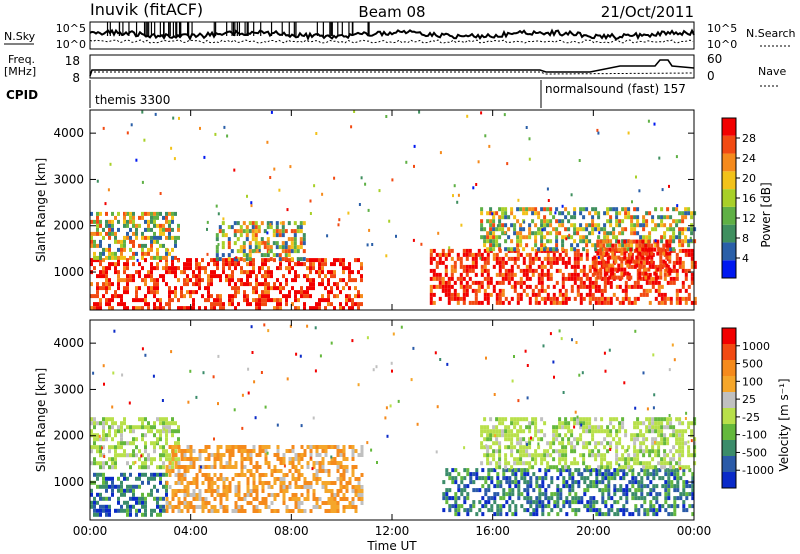 This screenshot has height=554, width=800. What do you see at coordinates (729, 144) in the screenshot?
I see `colorbar-swatch` at bounding box center [729, 144].